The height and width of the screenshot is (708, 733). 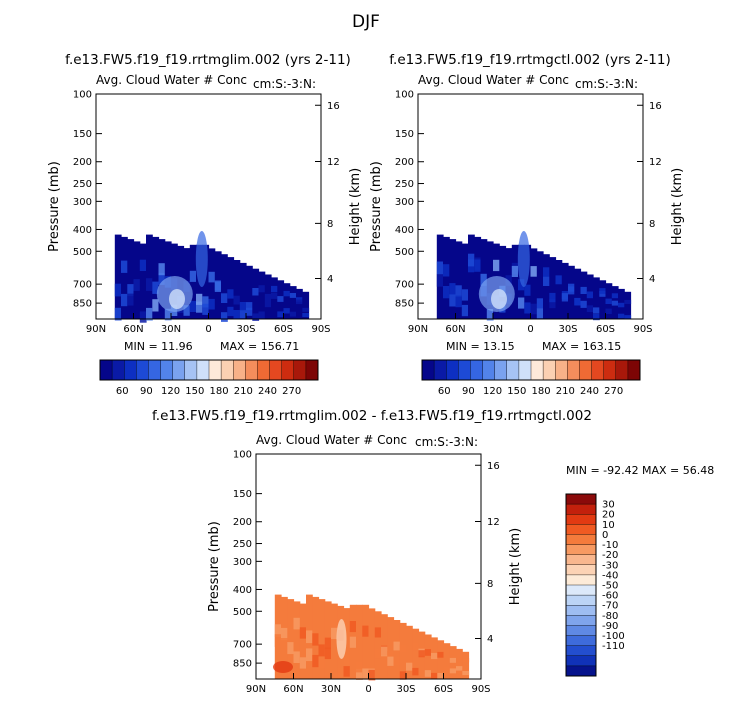 What do you see at coordinates (404, 202) in the screenshot?
I see `y-tick-label: 300` at bounding box center [404, 202].